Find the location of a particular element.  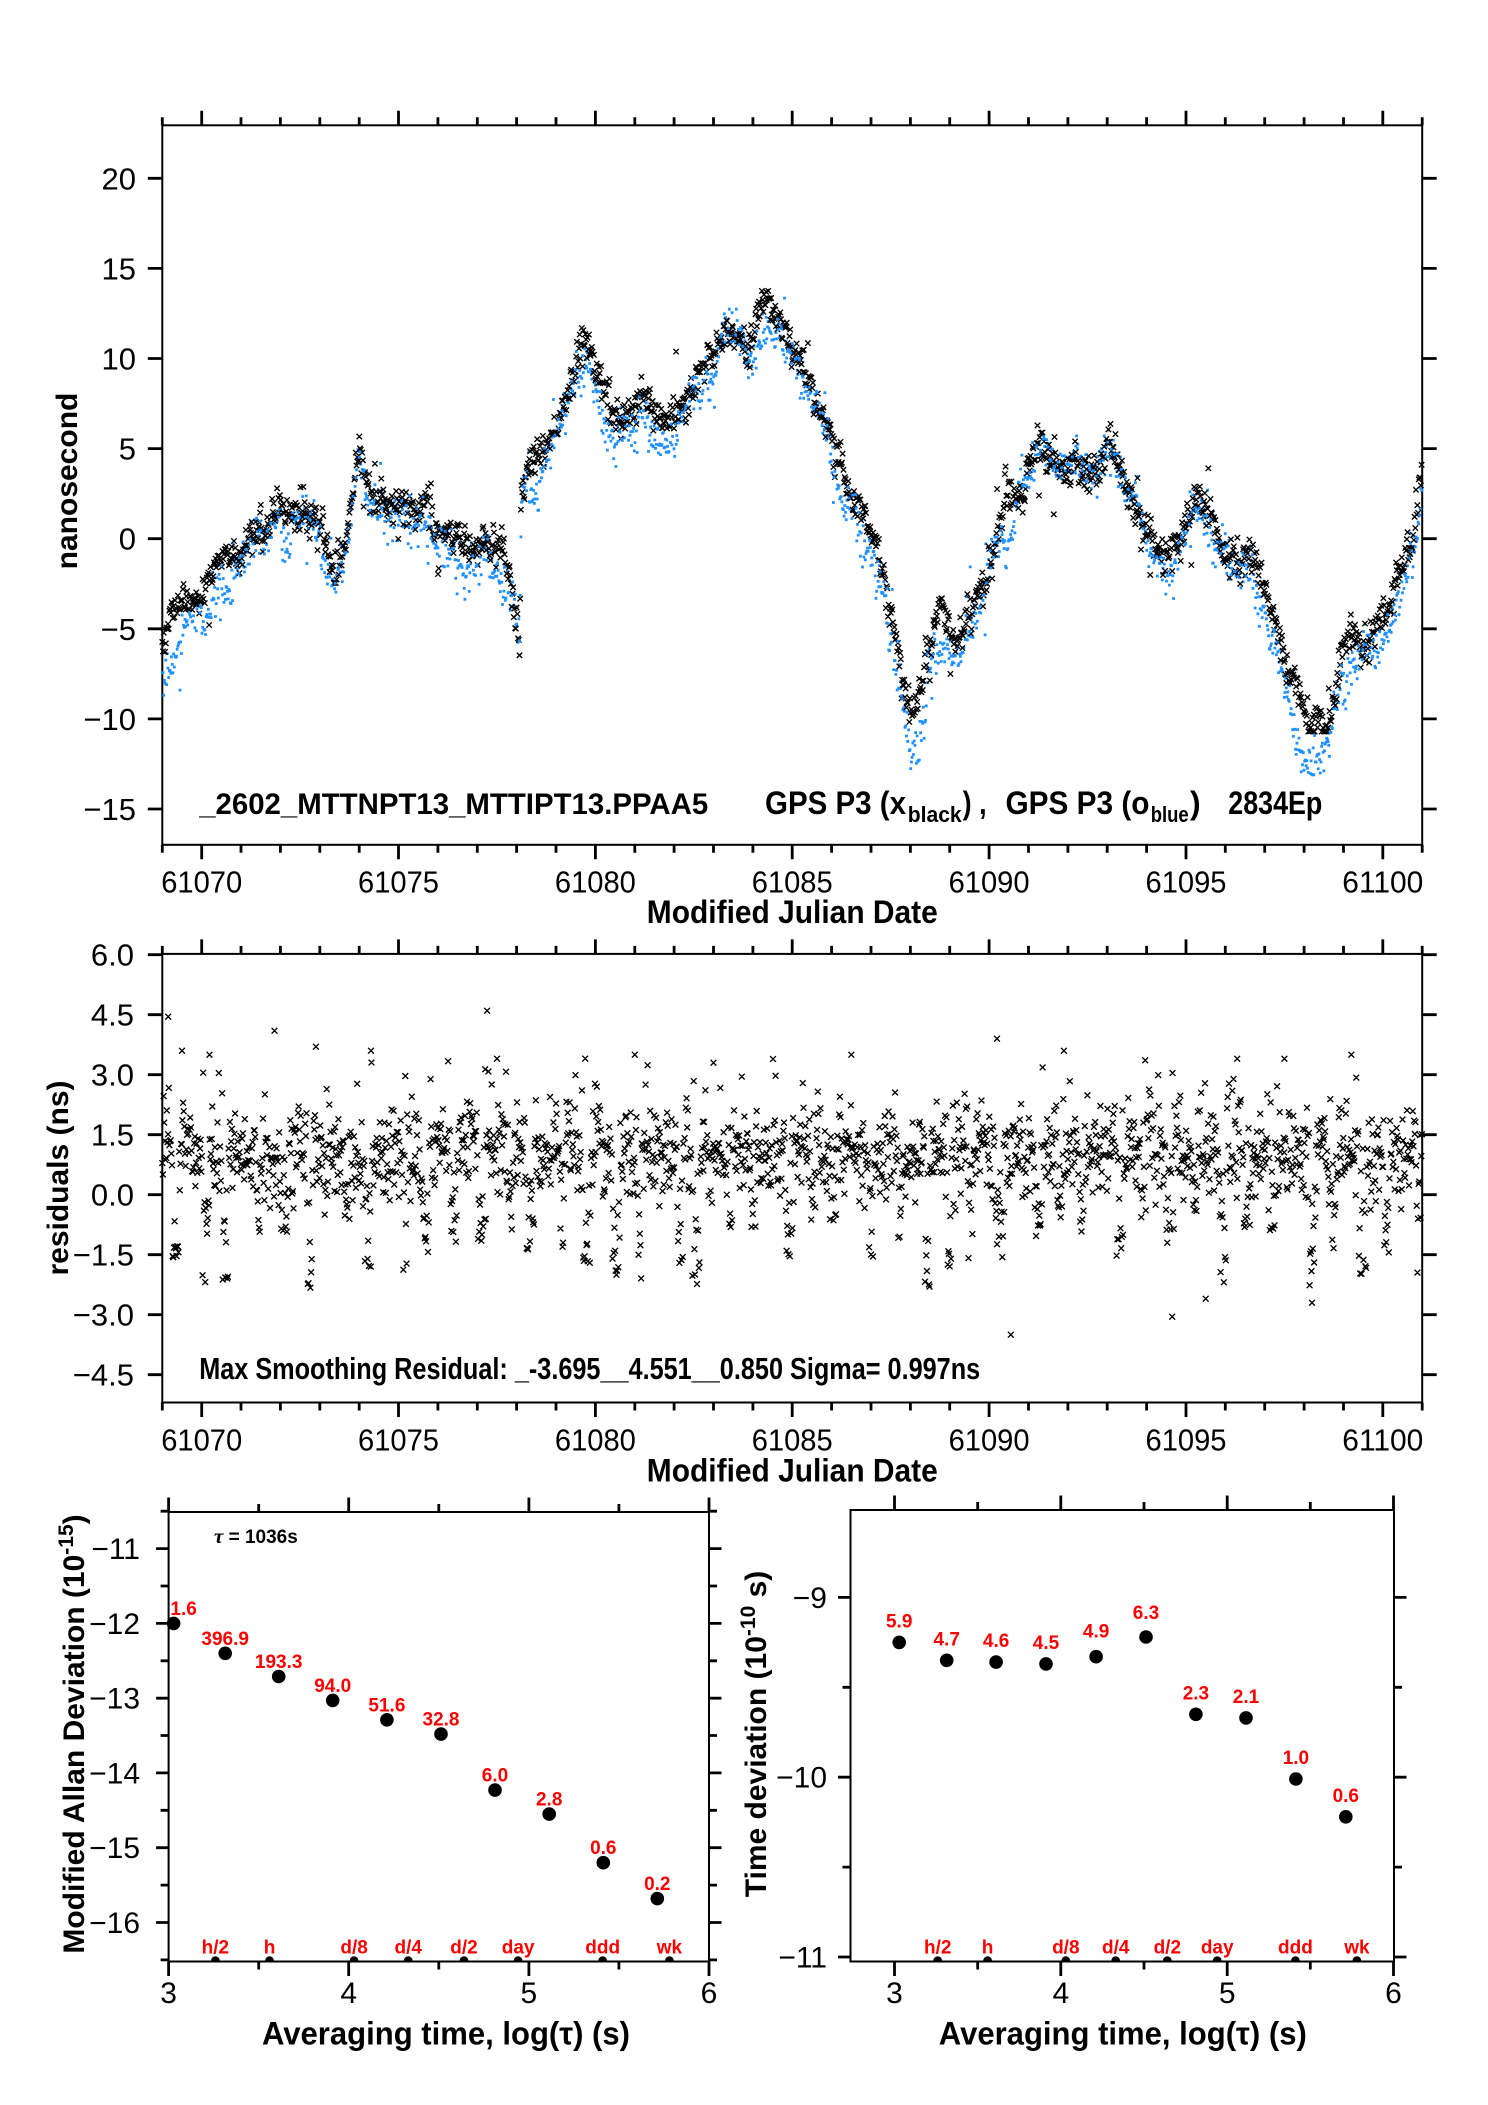

svg-text: GPS P3 (o is located at coordinates (1078, 803).